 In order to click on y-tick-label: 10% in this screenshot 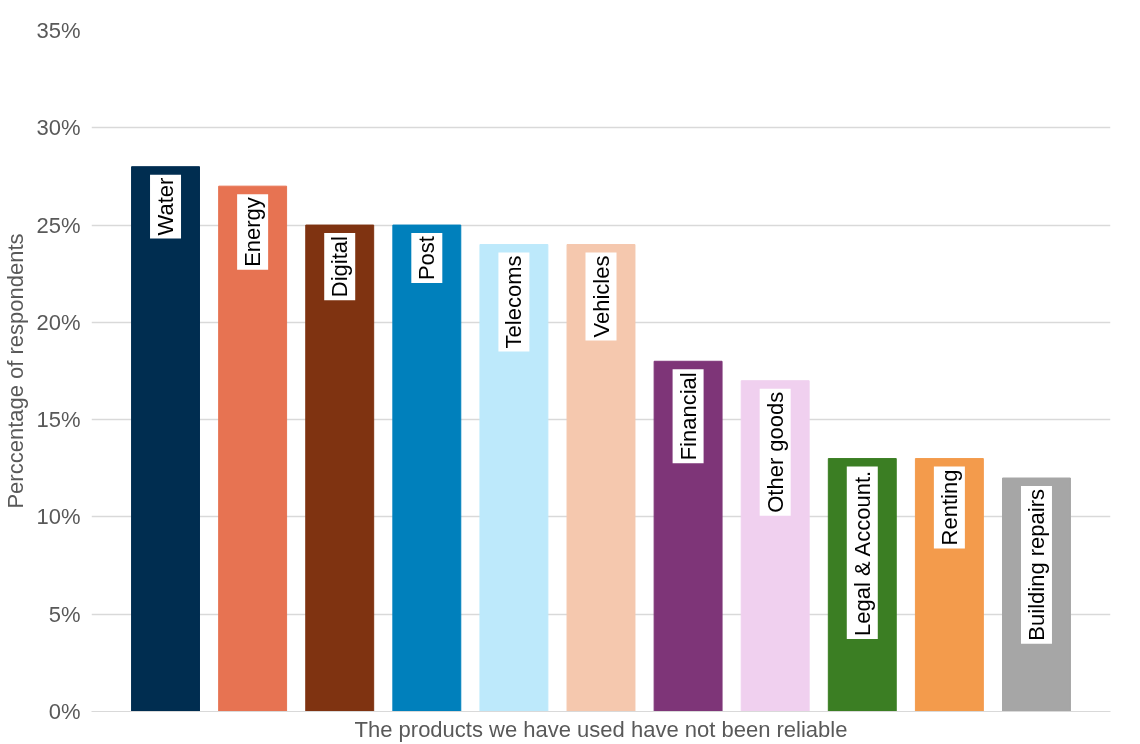, I will do `click(58, 517)`.